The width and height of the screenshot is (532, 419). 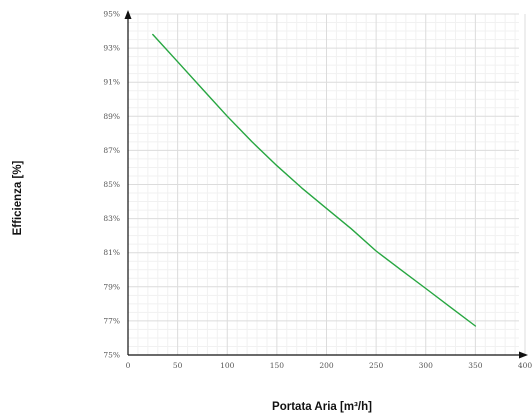 I want to click on y-tick-label: 91%, so click(x=111, y=82).